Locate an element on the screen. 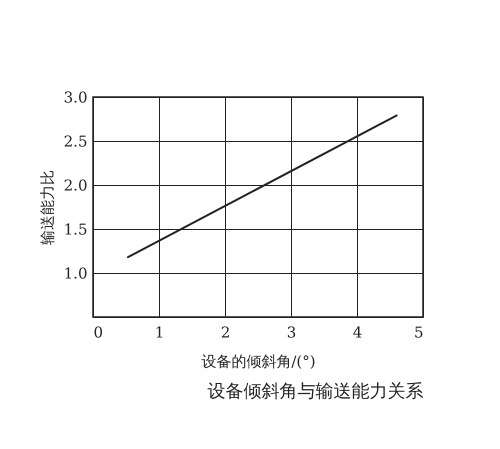 The height and width of the screenshot is (449, 500). x-tick-label: 3 is located at coordinates (291, 333).